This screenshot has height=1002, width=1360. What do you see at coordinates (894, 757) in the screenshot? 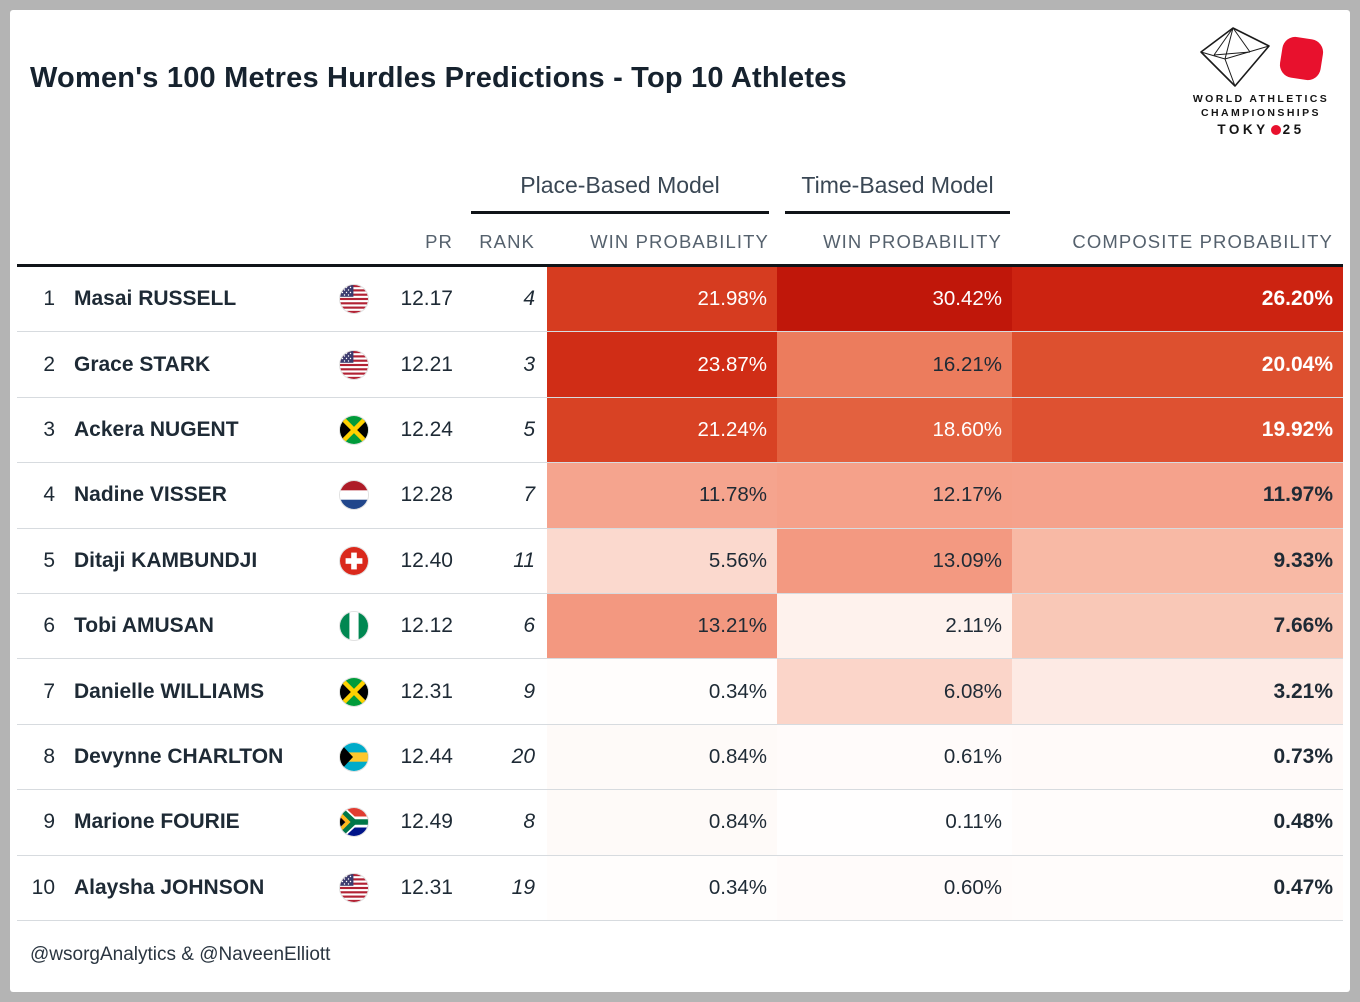
I see `time-win-probability-cell: 0.61%` at bounding box center [894, 757].